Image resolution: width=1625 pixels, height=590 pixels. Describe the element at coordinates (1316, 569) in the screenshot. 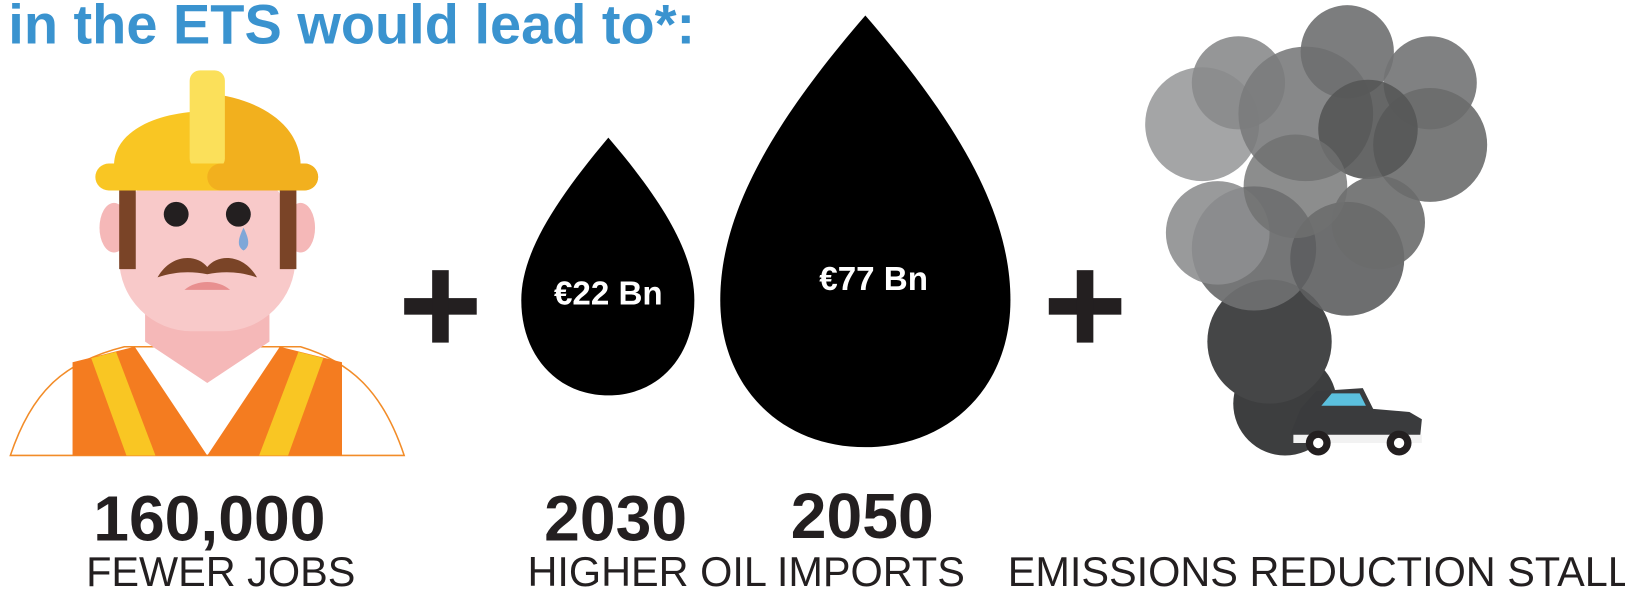

I see `emissions-label: EMISSIONS REDUCTION STALL` at that location.